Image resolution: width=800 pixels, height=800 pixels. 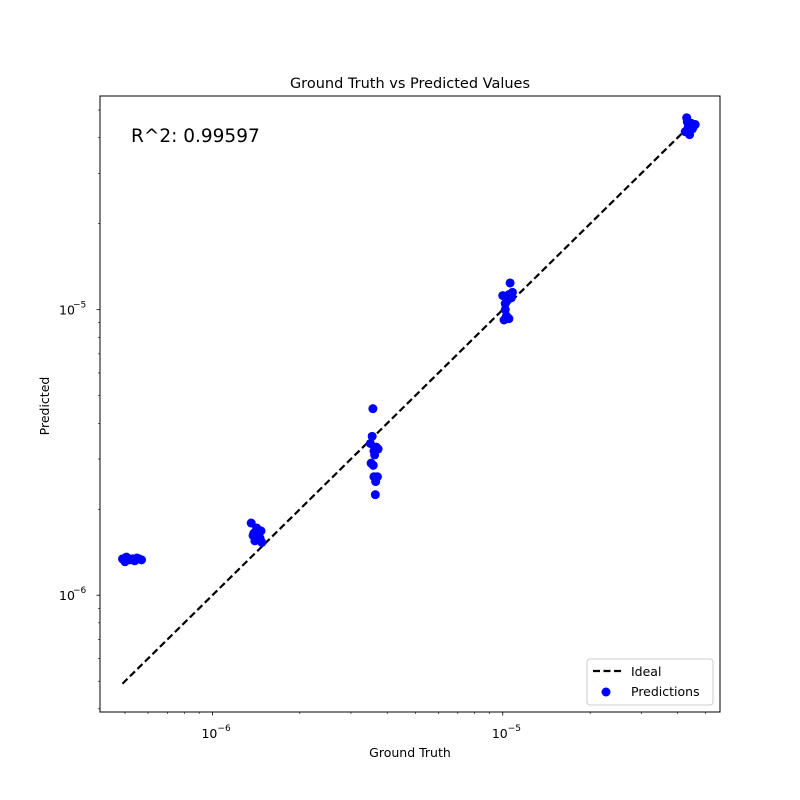 What do you see at coordinates (44, 406) in the screenshot?
I see `y-axis-label: Predicted` at bounding box center [44, 406].